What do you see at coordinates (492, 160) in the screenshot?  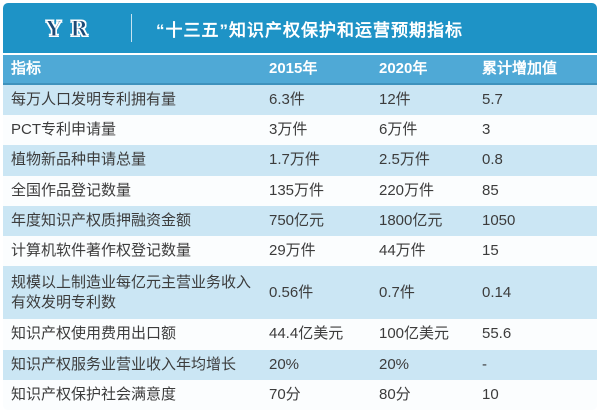 I see `value-increase: 0.8` at bounding box center [492, 160].